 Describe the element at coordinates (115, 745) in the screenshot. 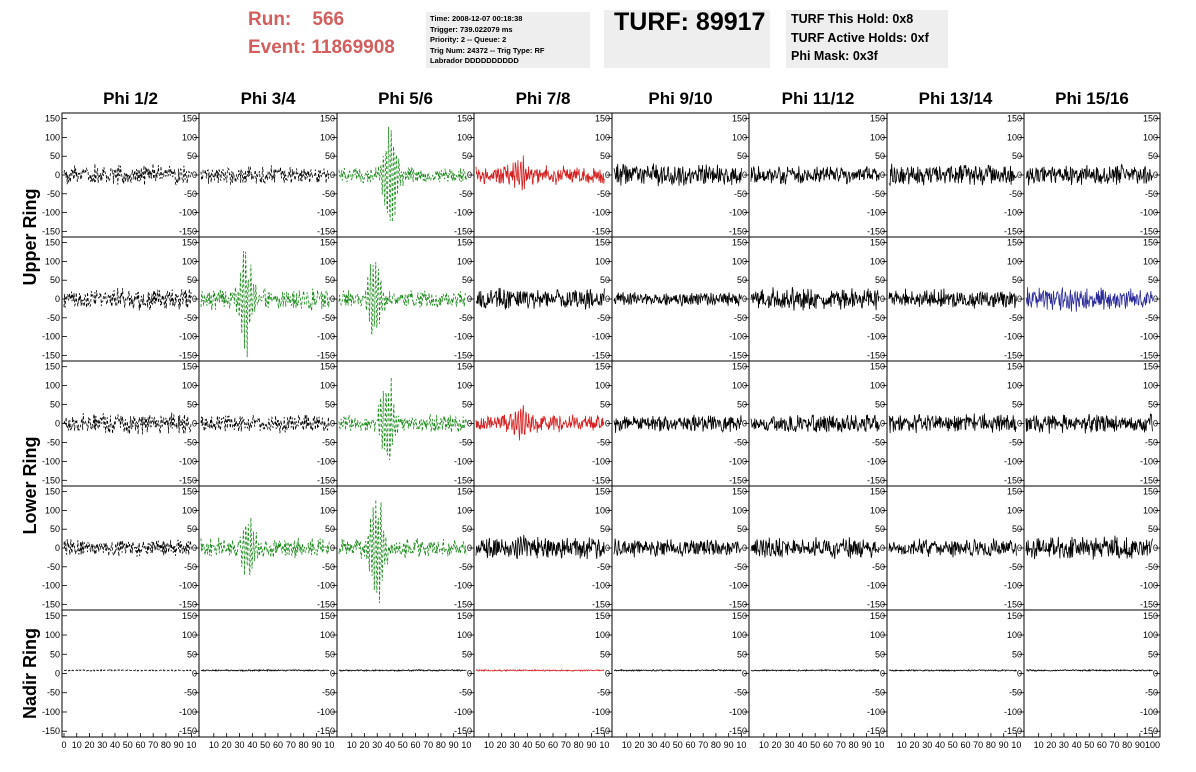

I see `x-tick-label: 40` at that location.